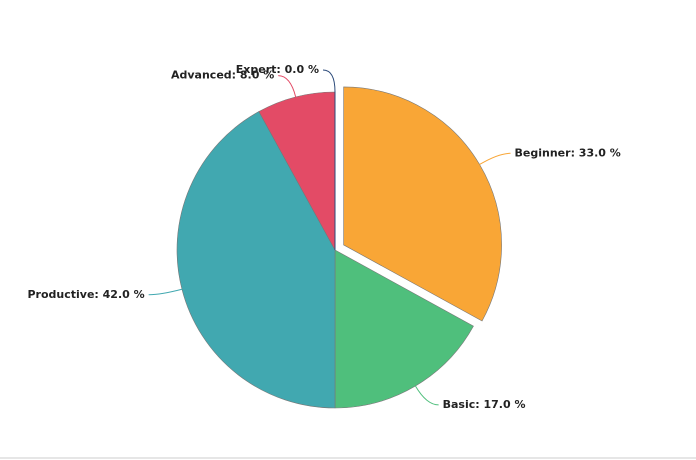  What do you see at coordinates (568, 152) in the screenshot?
I see `data-label: Beginner: 33.0 %` at bounding box center [568, 152].